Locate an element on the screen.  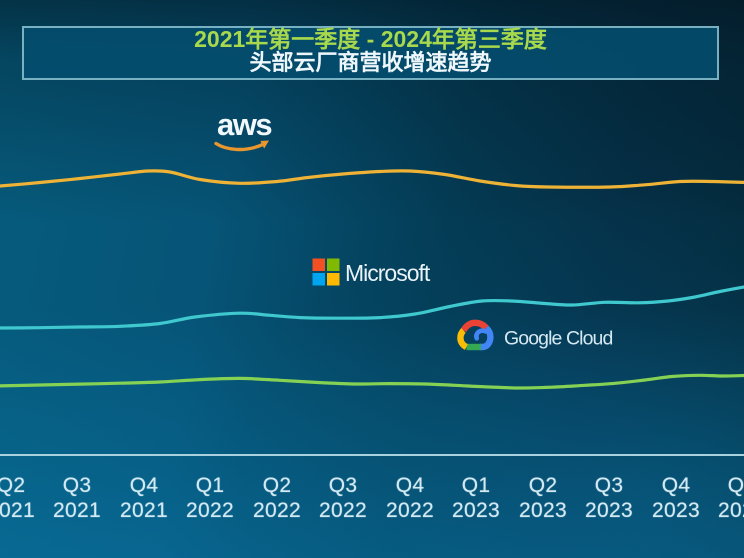
svg-text: Microsoft is located at coordinates (388, 273).